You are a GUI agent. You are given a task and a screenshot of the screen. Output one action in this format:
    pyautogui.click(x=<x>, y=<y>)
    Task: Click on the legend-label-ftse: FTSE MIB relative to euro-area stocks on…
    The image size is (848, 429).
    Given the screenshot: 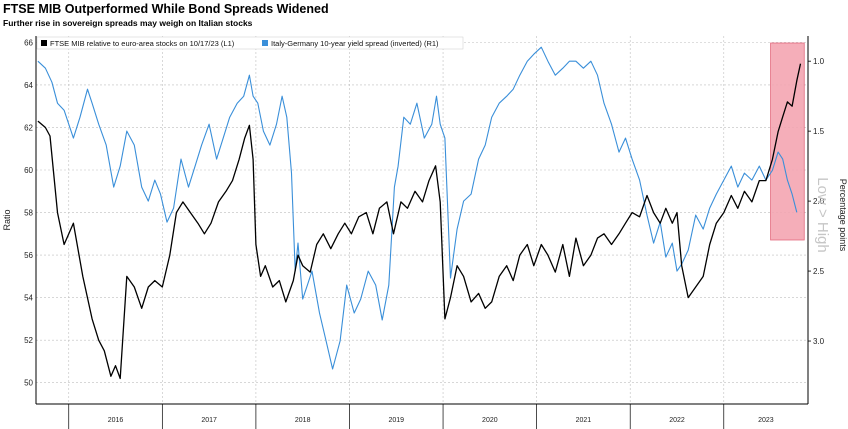 What is the action you would take?
    pyautogui.click(x=142, y=43)
    